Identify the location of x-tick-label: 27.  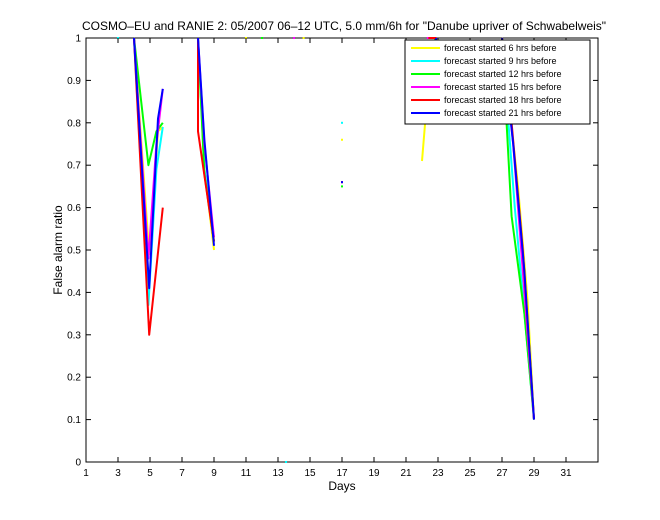
(502, 473).